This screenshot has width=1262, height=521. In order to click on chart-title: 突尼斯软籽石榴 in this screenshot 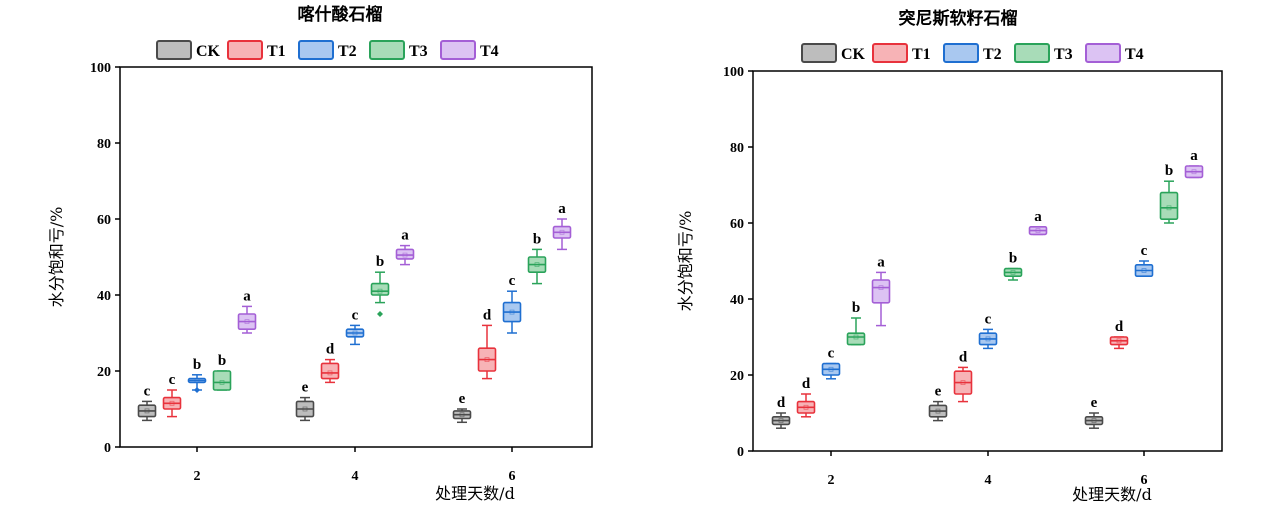, I will do `click(958, 18)`.